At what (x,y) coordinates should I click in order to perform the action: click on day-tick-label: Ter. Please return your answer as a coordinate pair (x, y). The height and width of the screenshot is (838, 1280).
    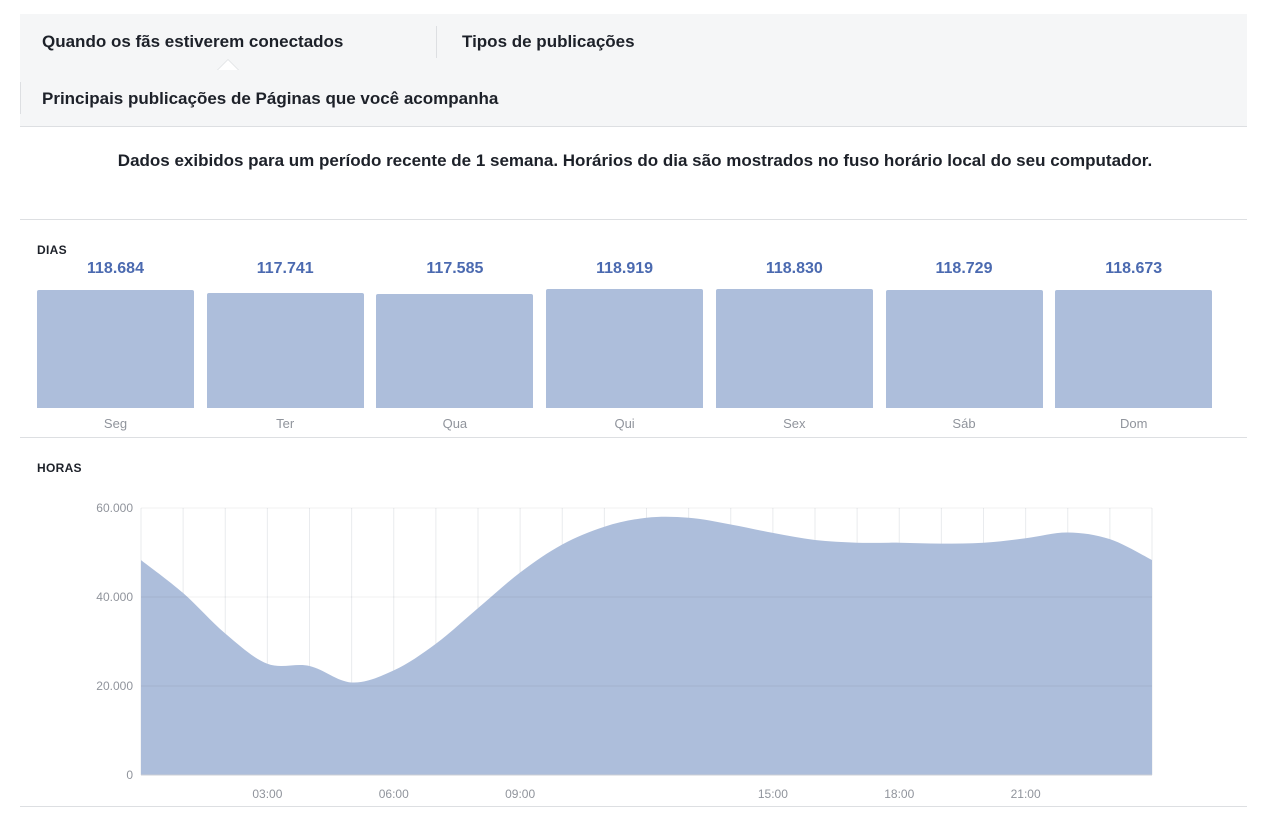
    Looking at the image, I should click on (285, 423).